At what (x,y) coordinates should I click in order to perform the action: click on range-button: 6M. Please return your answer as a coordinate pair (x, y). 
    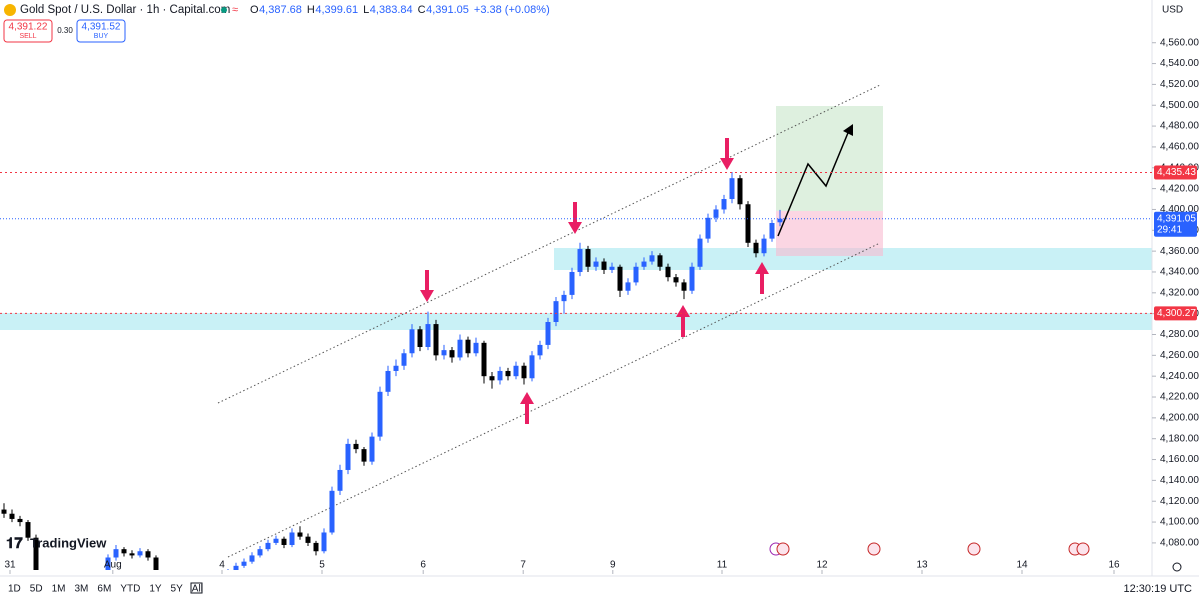
    Looking at the image, I should click on (104, 589).